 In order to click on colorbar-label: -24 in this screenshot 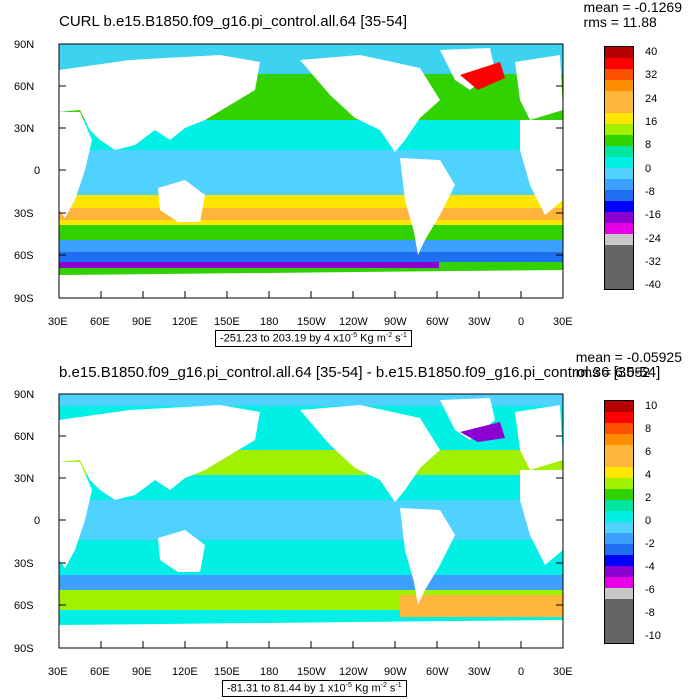, I will do `click(653, 239)`.